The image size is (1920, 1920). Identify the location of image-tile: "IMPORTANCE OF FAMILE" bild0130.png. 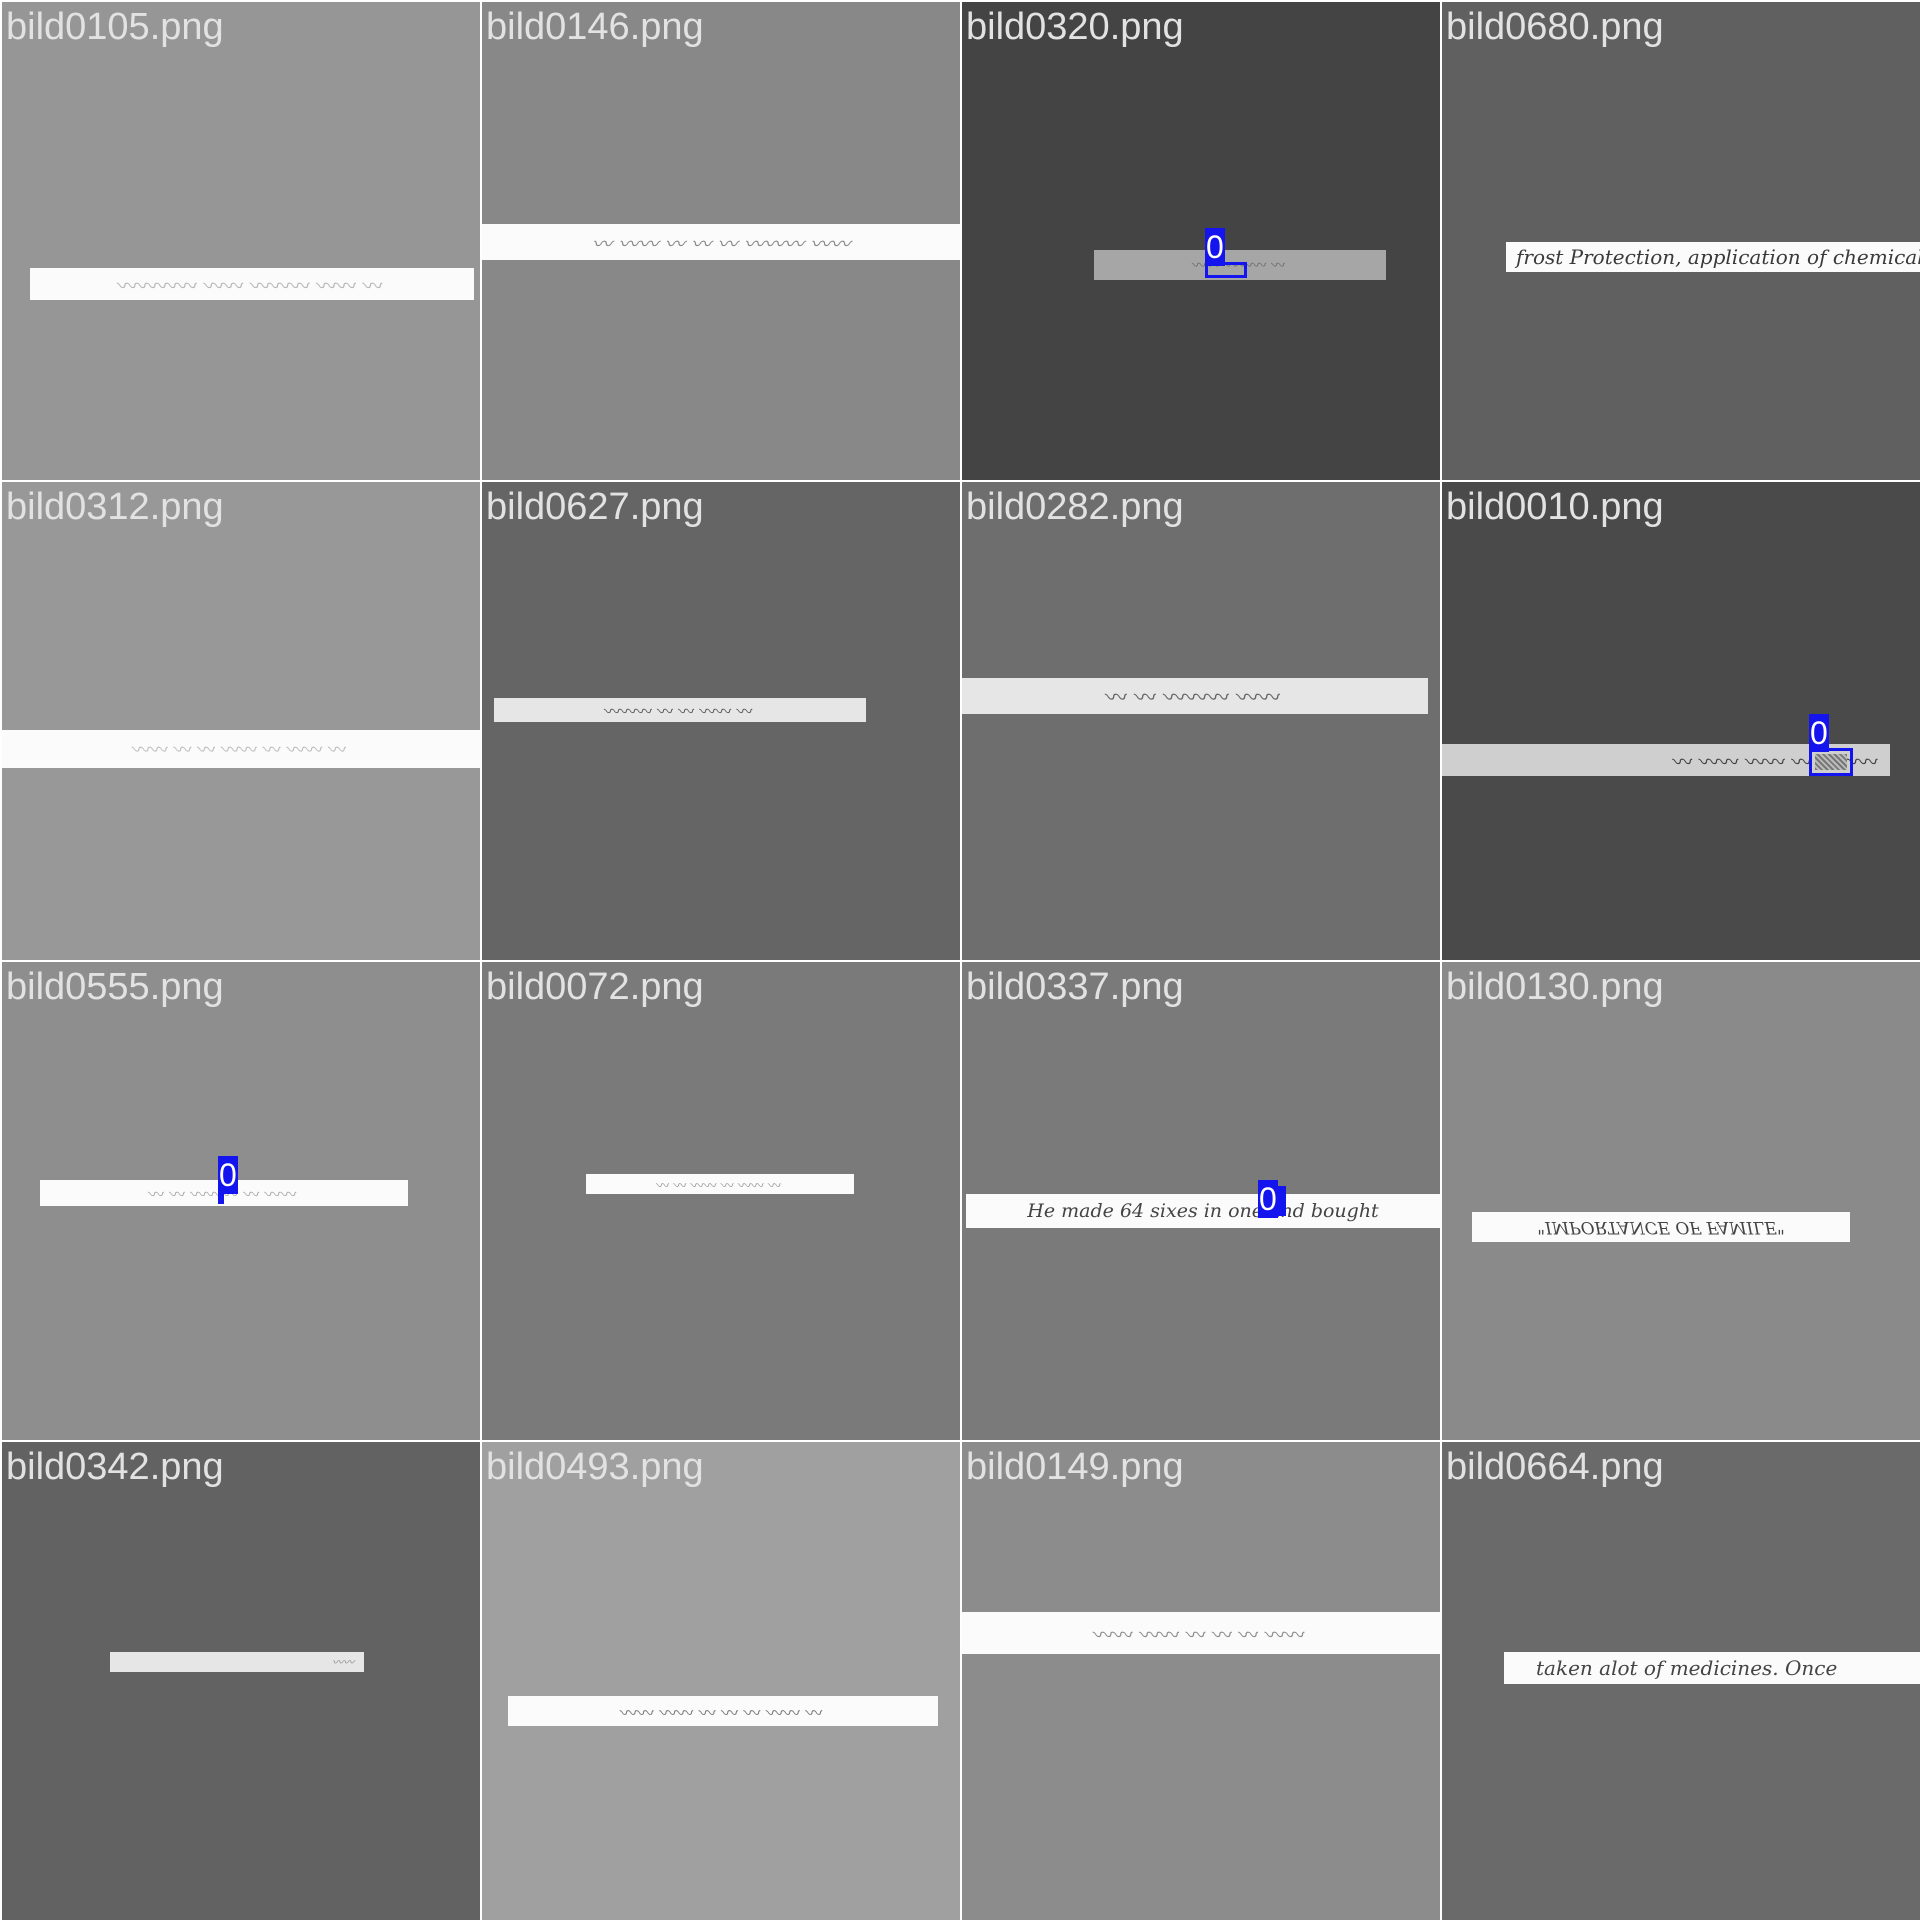
(1681, 1201).